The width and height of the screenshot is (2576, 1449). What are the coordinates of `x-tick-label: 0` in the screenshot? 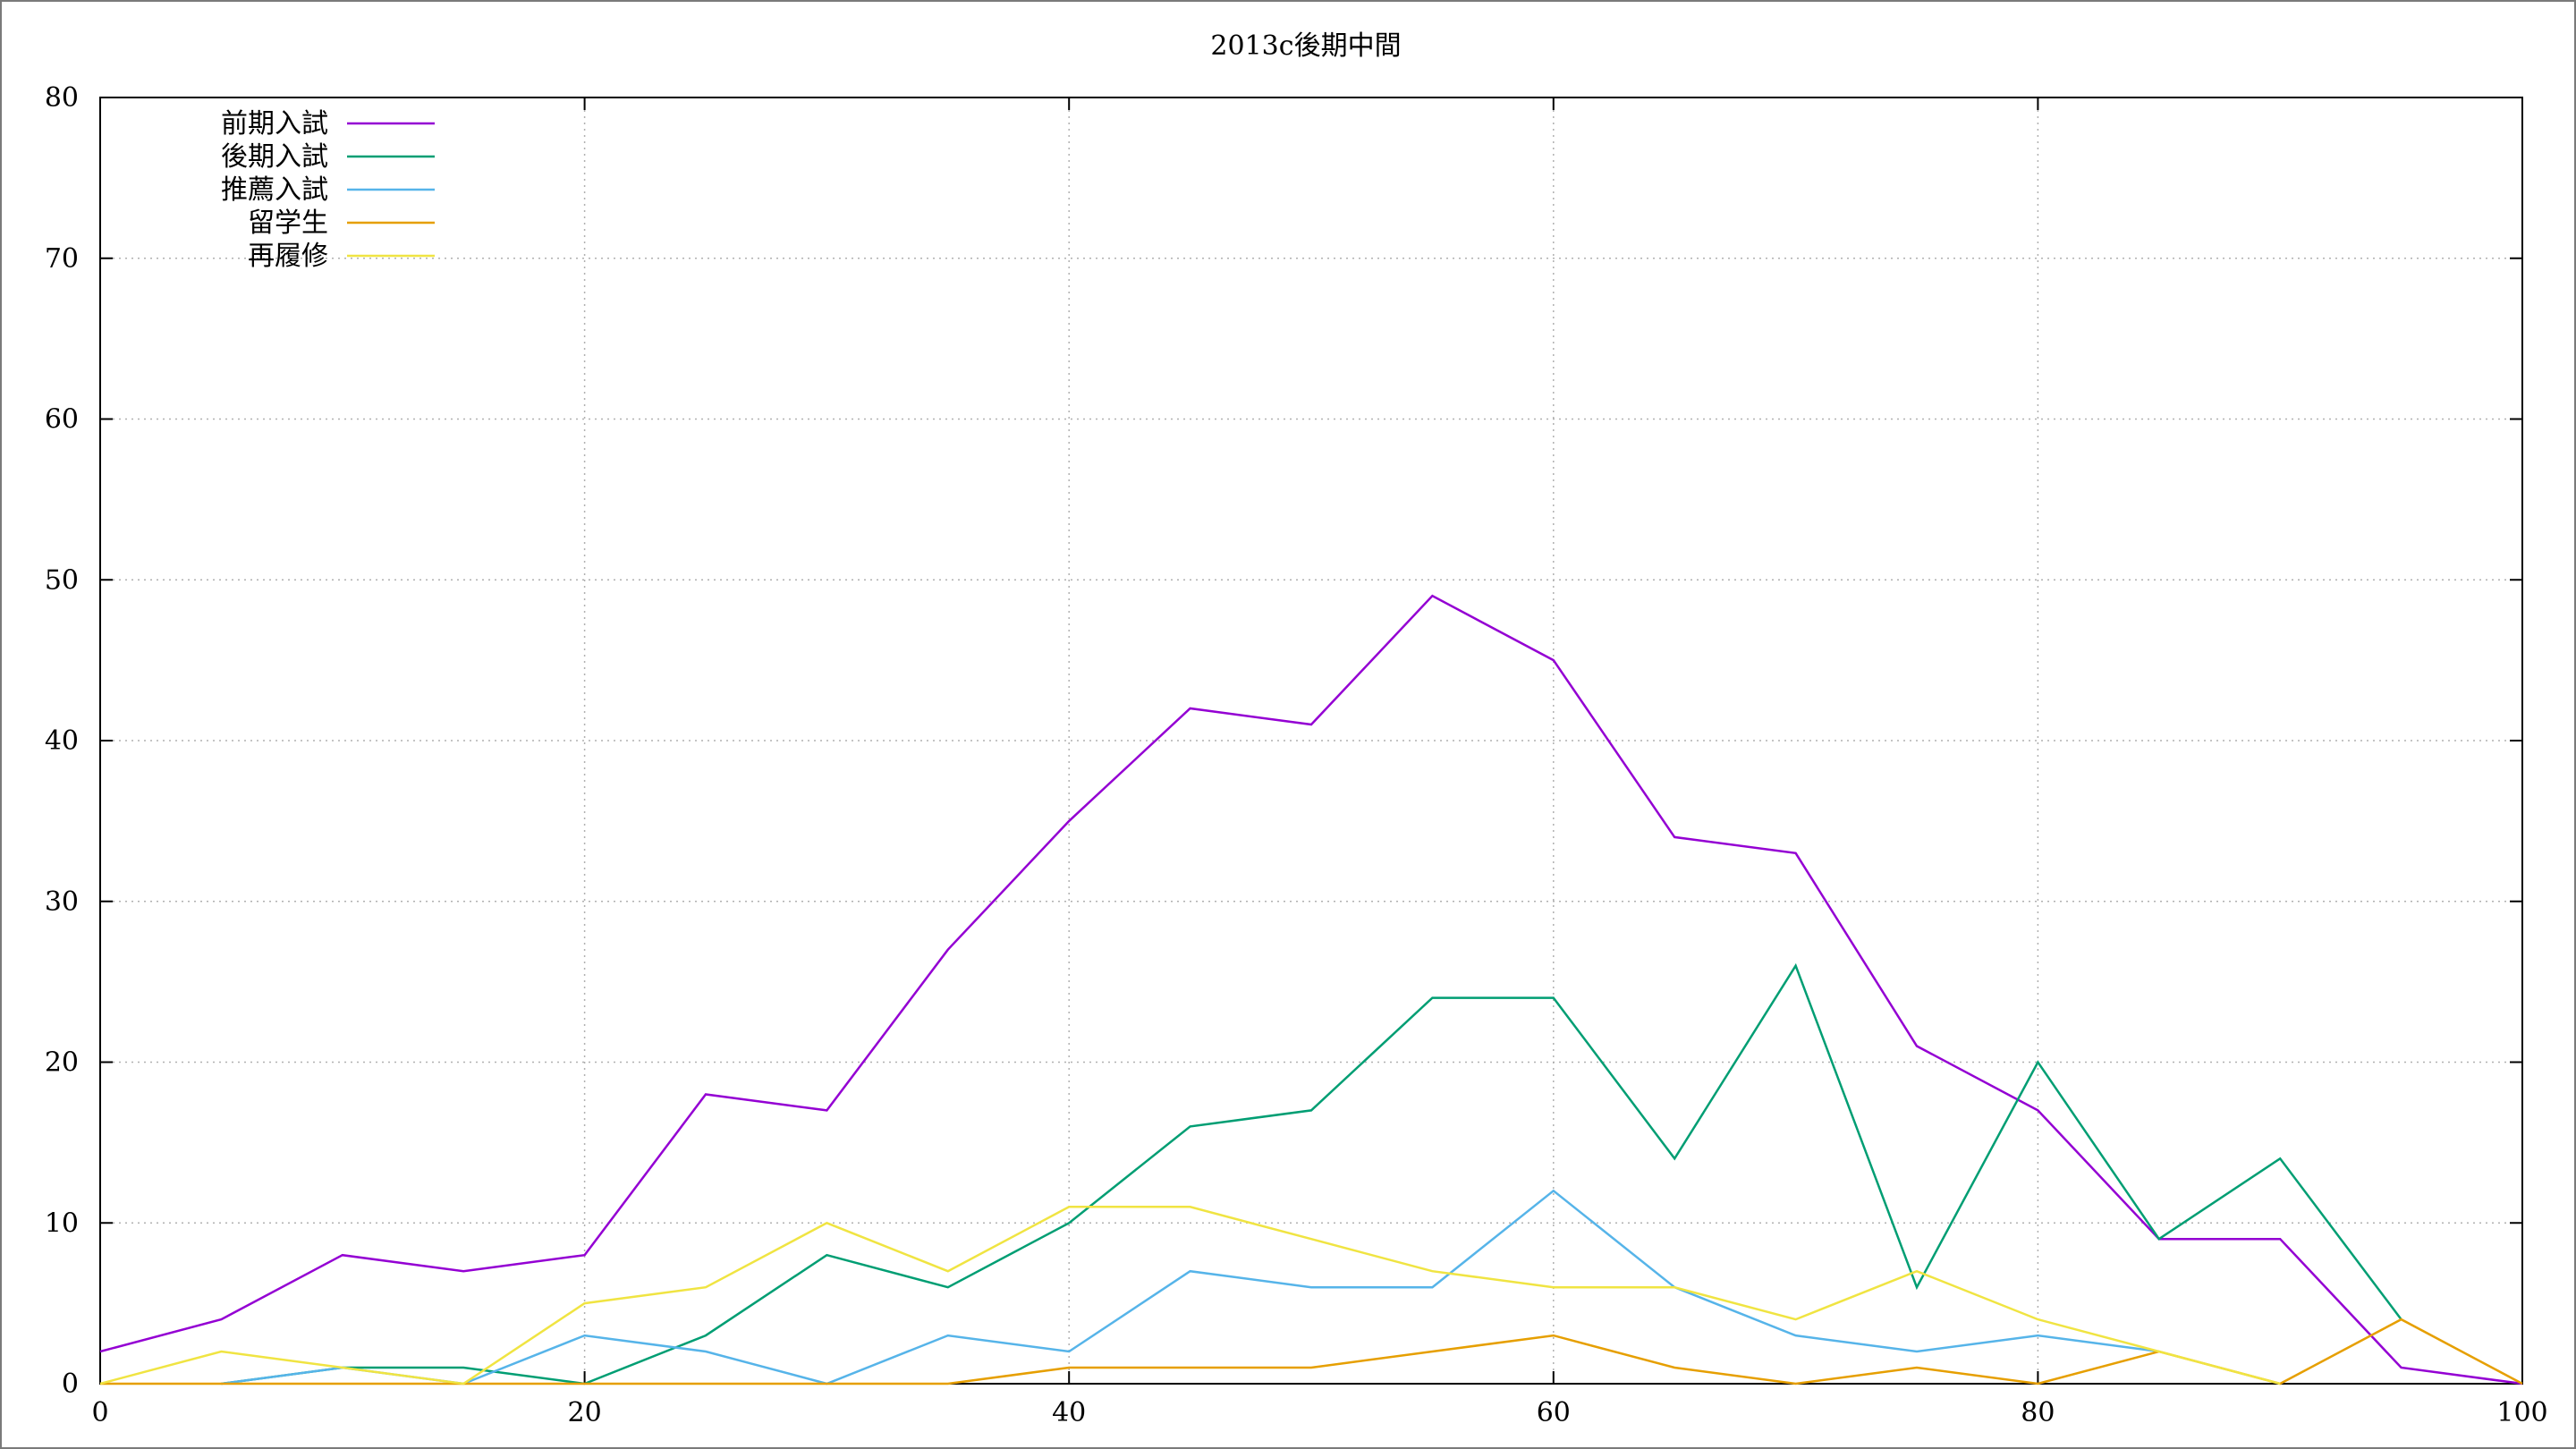 It's located at (99, 1412).